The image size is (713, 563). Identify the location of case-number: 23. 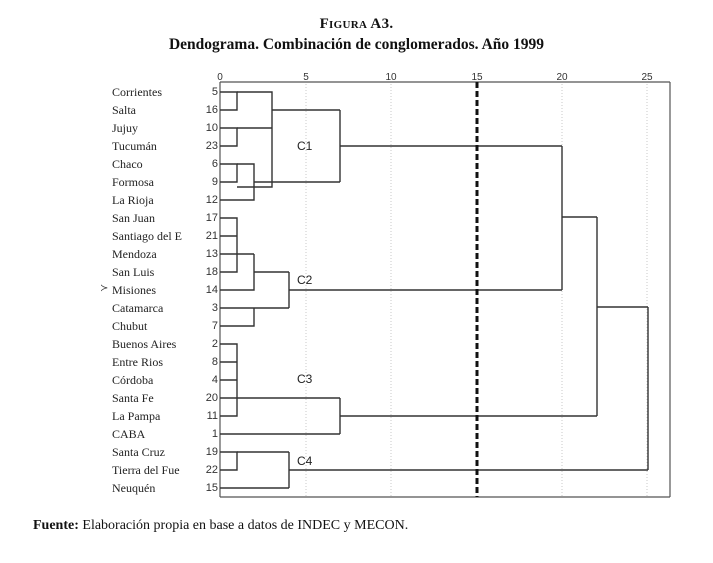
(211, 146).